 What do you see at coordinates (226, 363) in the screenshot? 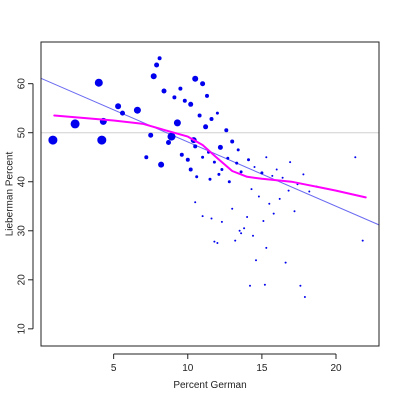
I see `x-axis: 5 10 15 20` at bounding box center [226, 363].